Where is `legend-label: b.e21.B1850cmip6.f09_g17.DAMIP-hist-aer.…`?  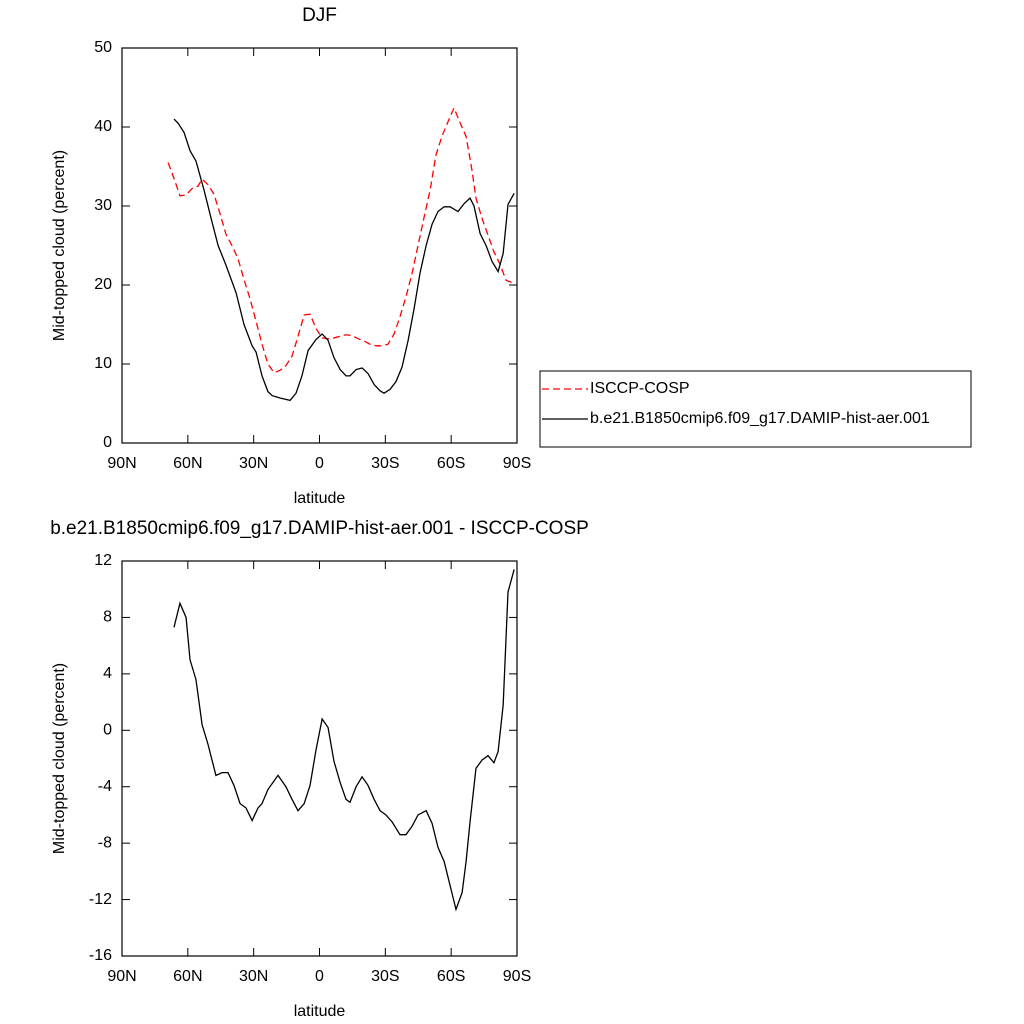
legend-label: b.e21.B1850cmip6.f09_g17.DAMIP-hist-aer.… is located at coordinates (760, 418).